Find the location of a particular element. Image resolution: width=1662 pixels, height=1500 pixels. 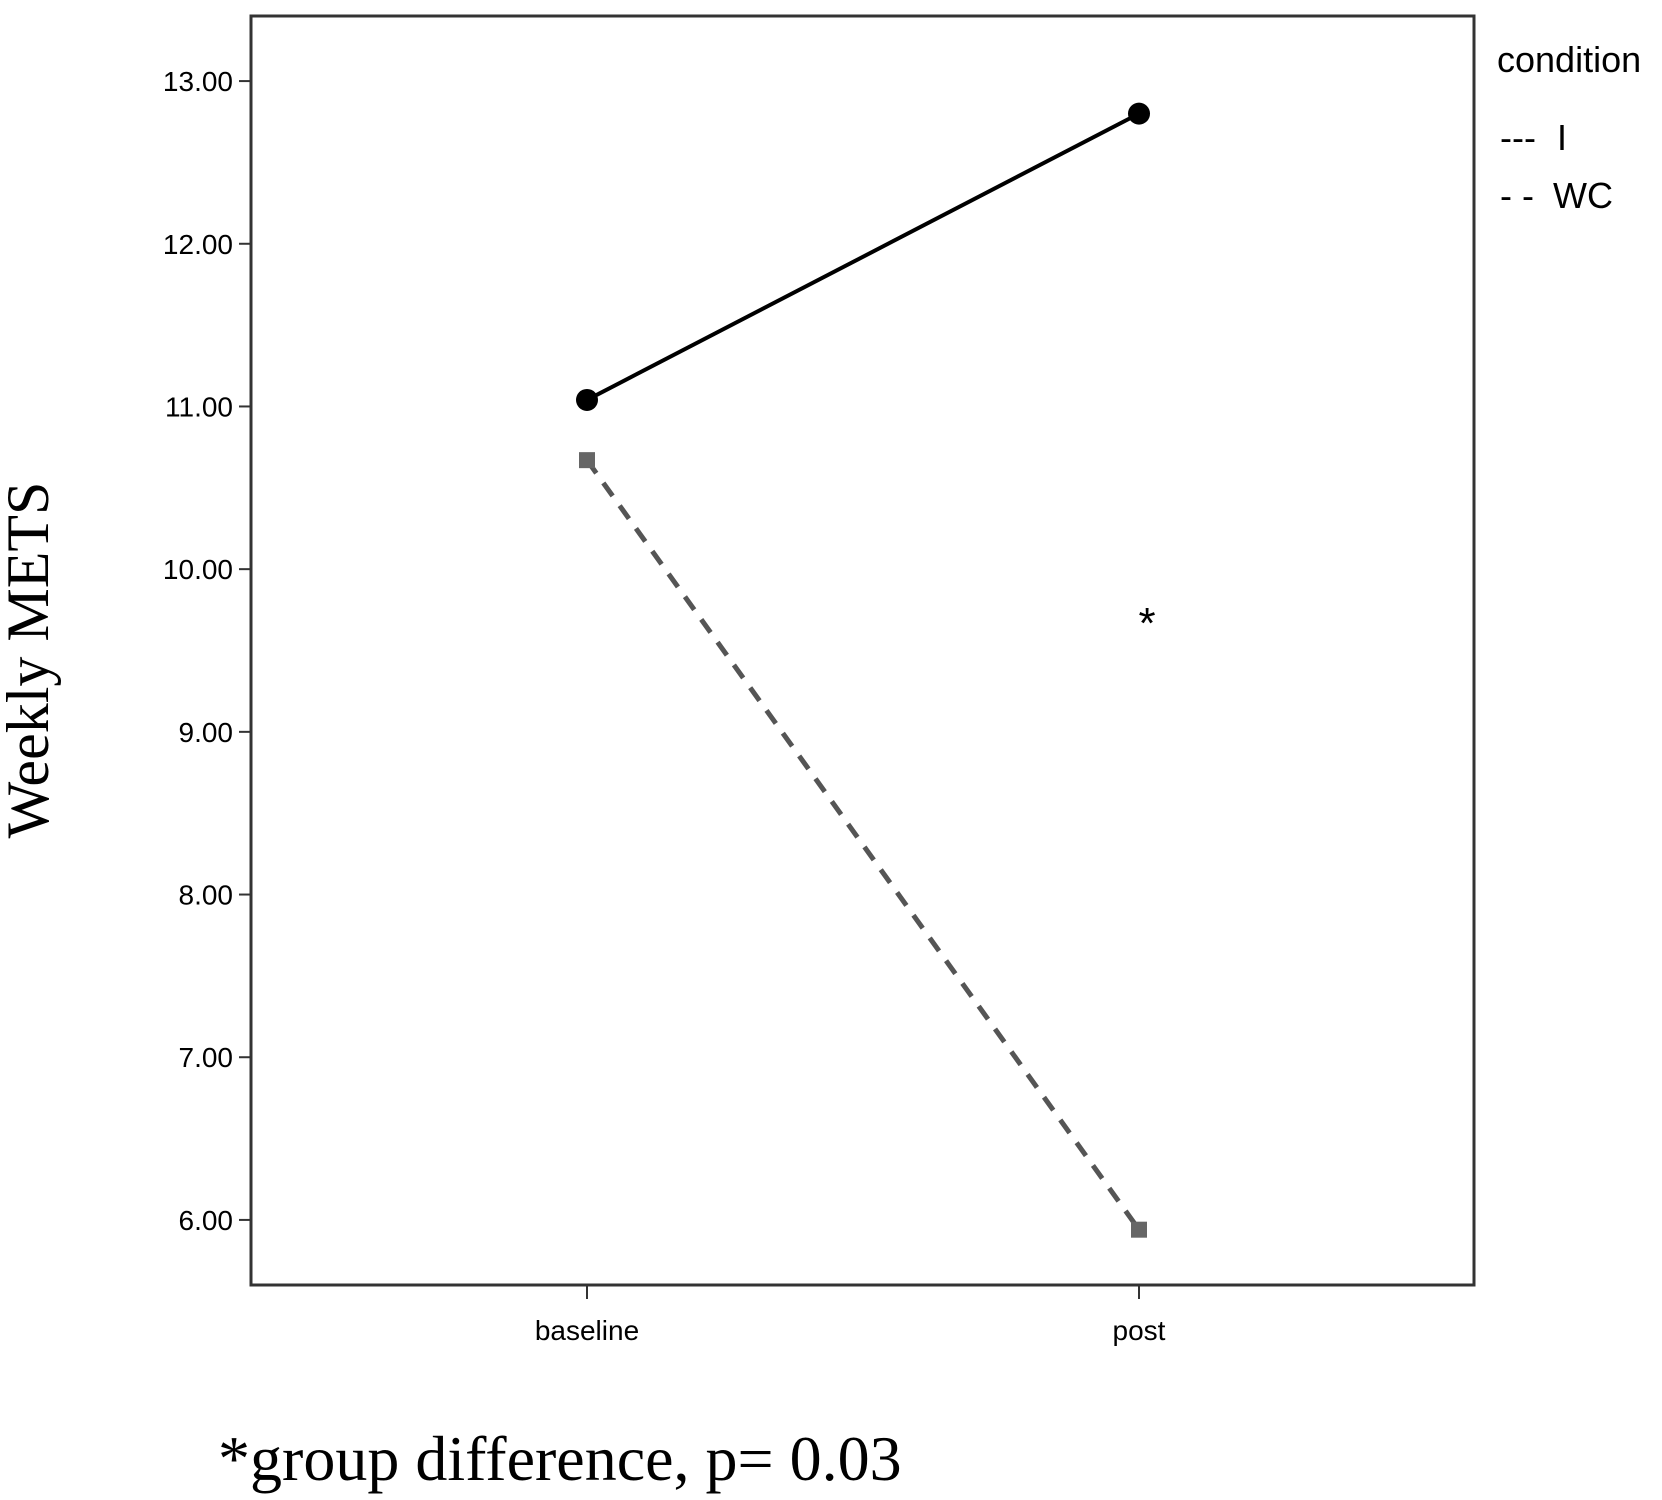

y-tick-label: 9.00 is located at coordinates (206, 732).